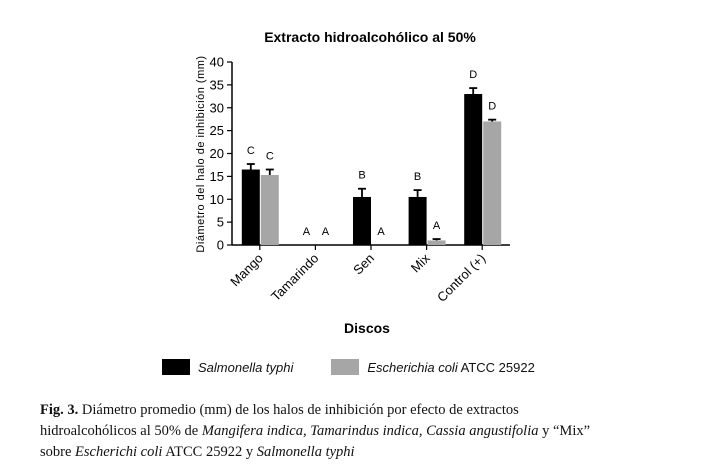  Describe the element at coordinates (295, 278) in the screenshot. I see `x-tick-label: Tamarindo` at that location.